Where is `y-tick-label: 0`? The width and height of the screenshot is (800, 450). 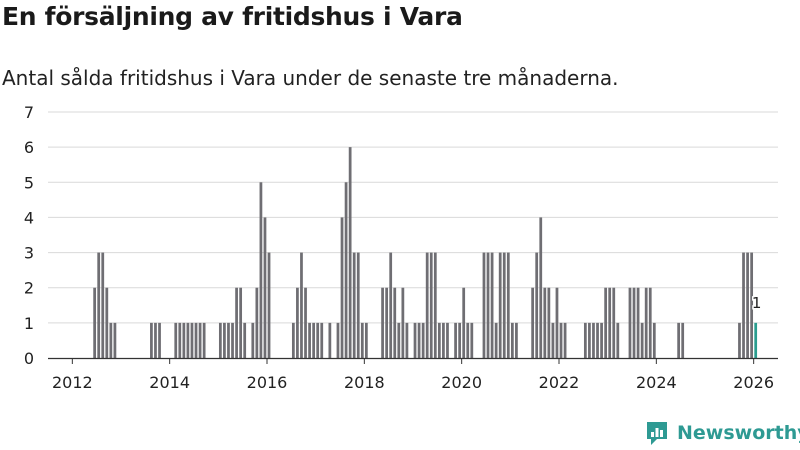 y-tick-label: 0 is located at coordinates (29, 358).